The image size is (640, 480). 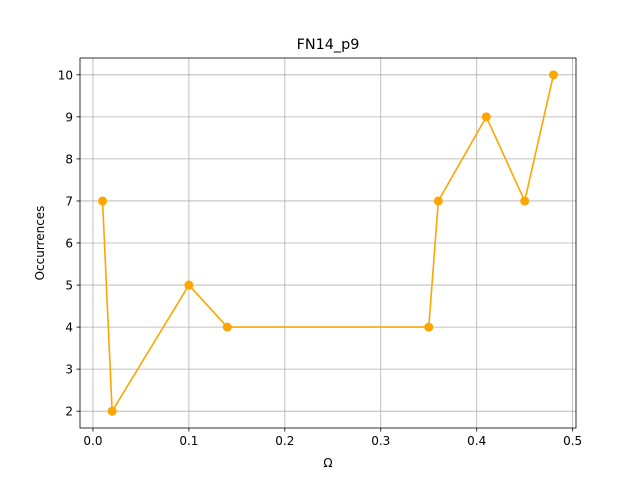 I want to click on y-tick-label: 10, so click(x=65, y=75).